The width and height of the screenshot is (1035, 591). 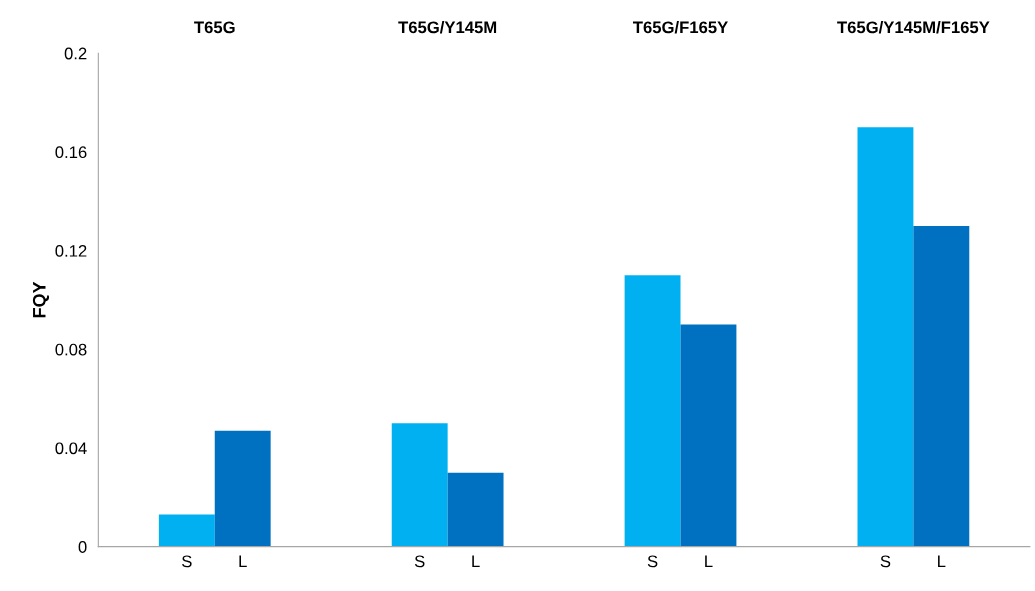 What do you see at coordinates (214, 27) in the screenshot?
I see `x-tick-label: T65G` at bounding box center [214, 27].